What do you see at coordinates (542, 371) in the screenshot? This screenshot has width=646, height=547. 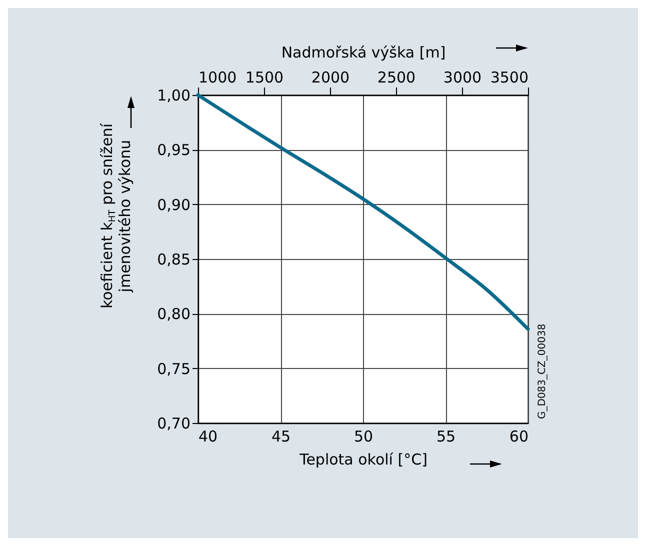 I see `text: G_D083_CZ_00038` at bounding box center [542, 371].